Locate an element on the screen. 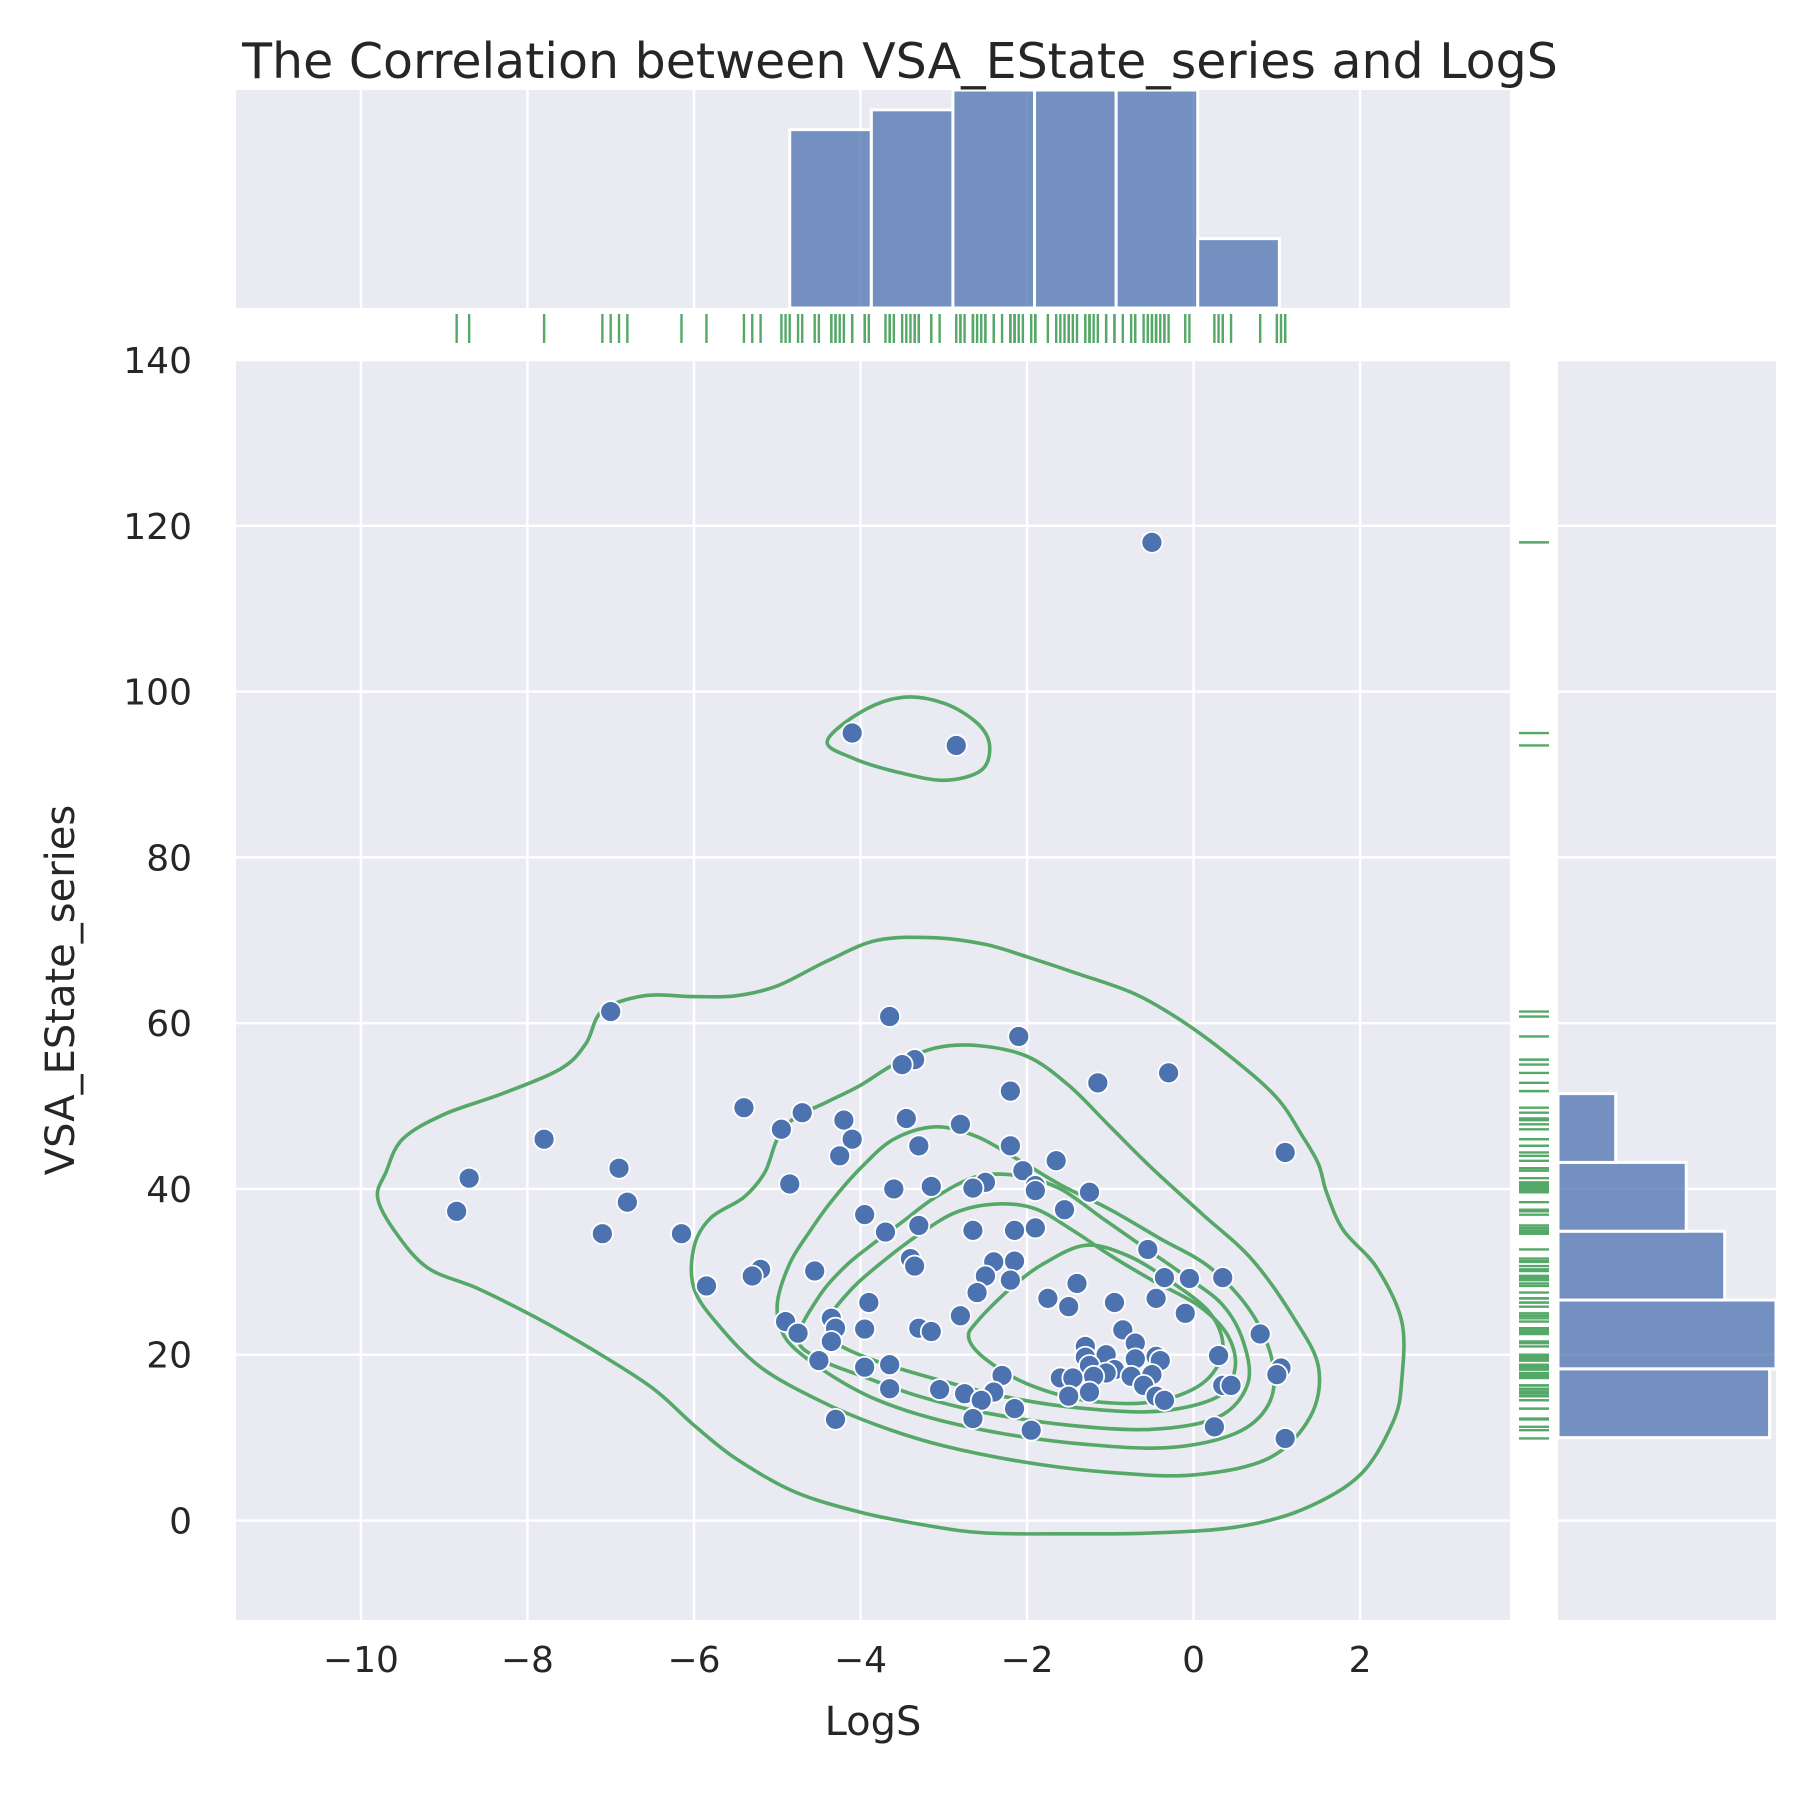 Image resolution: width=1800 pixels, height=1800 pixels. x-tick-label: −10 is located at coordinates (361, 1660).